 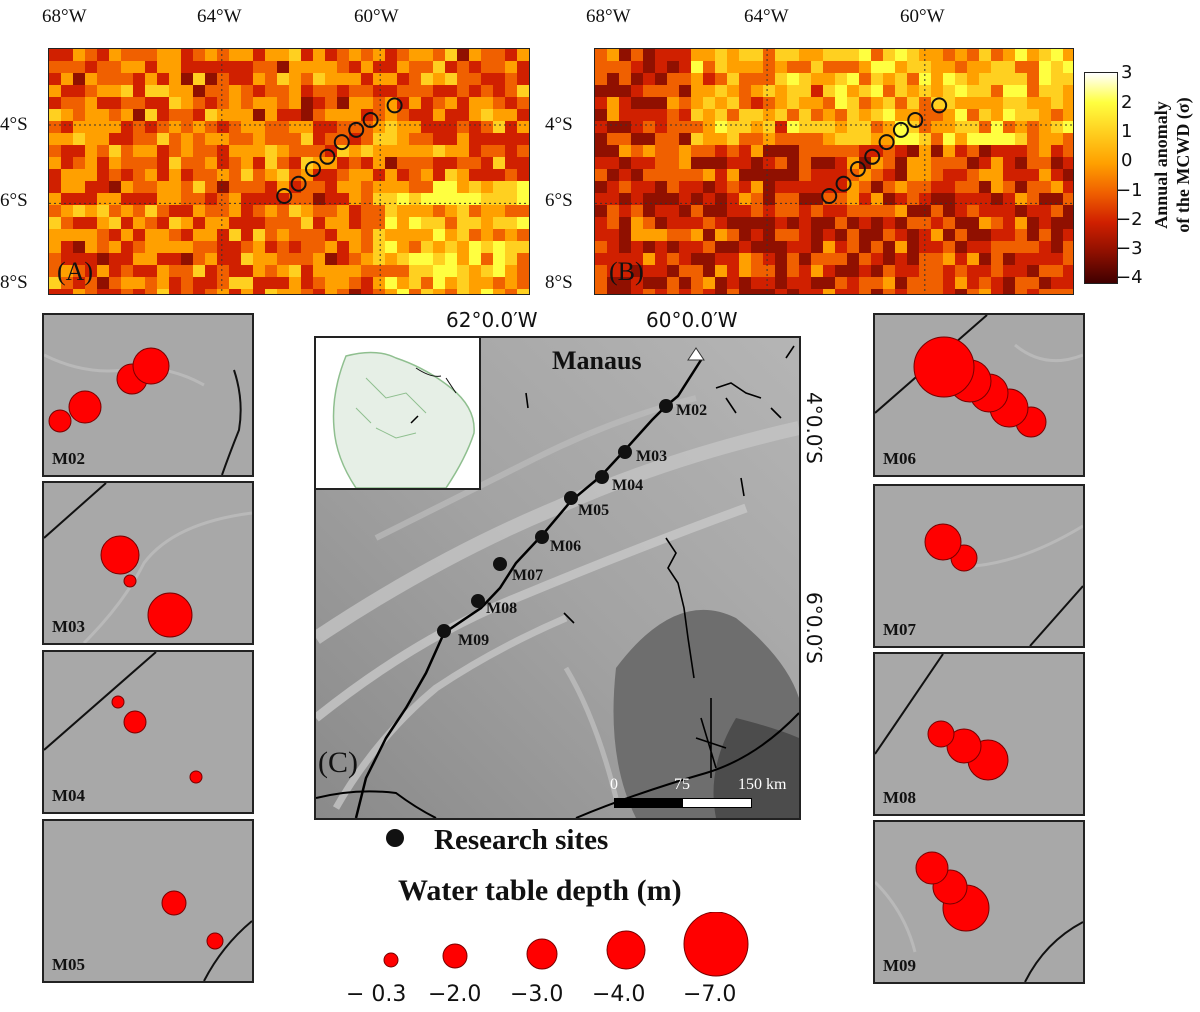 What do you see at coordinates (943, 542) in the screenshot?
I see `m07-depth-circle` at bounding box center [943, 542].